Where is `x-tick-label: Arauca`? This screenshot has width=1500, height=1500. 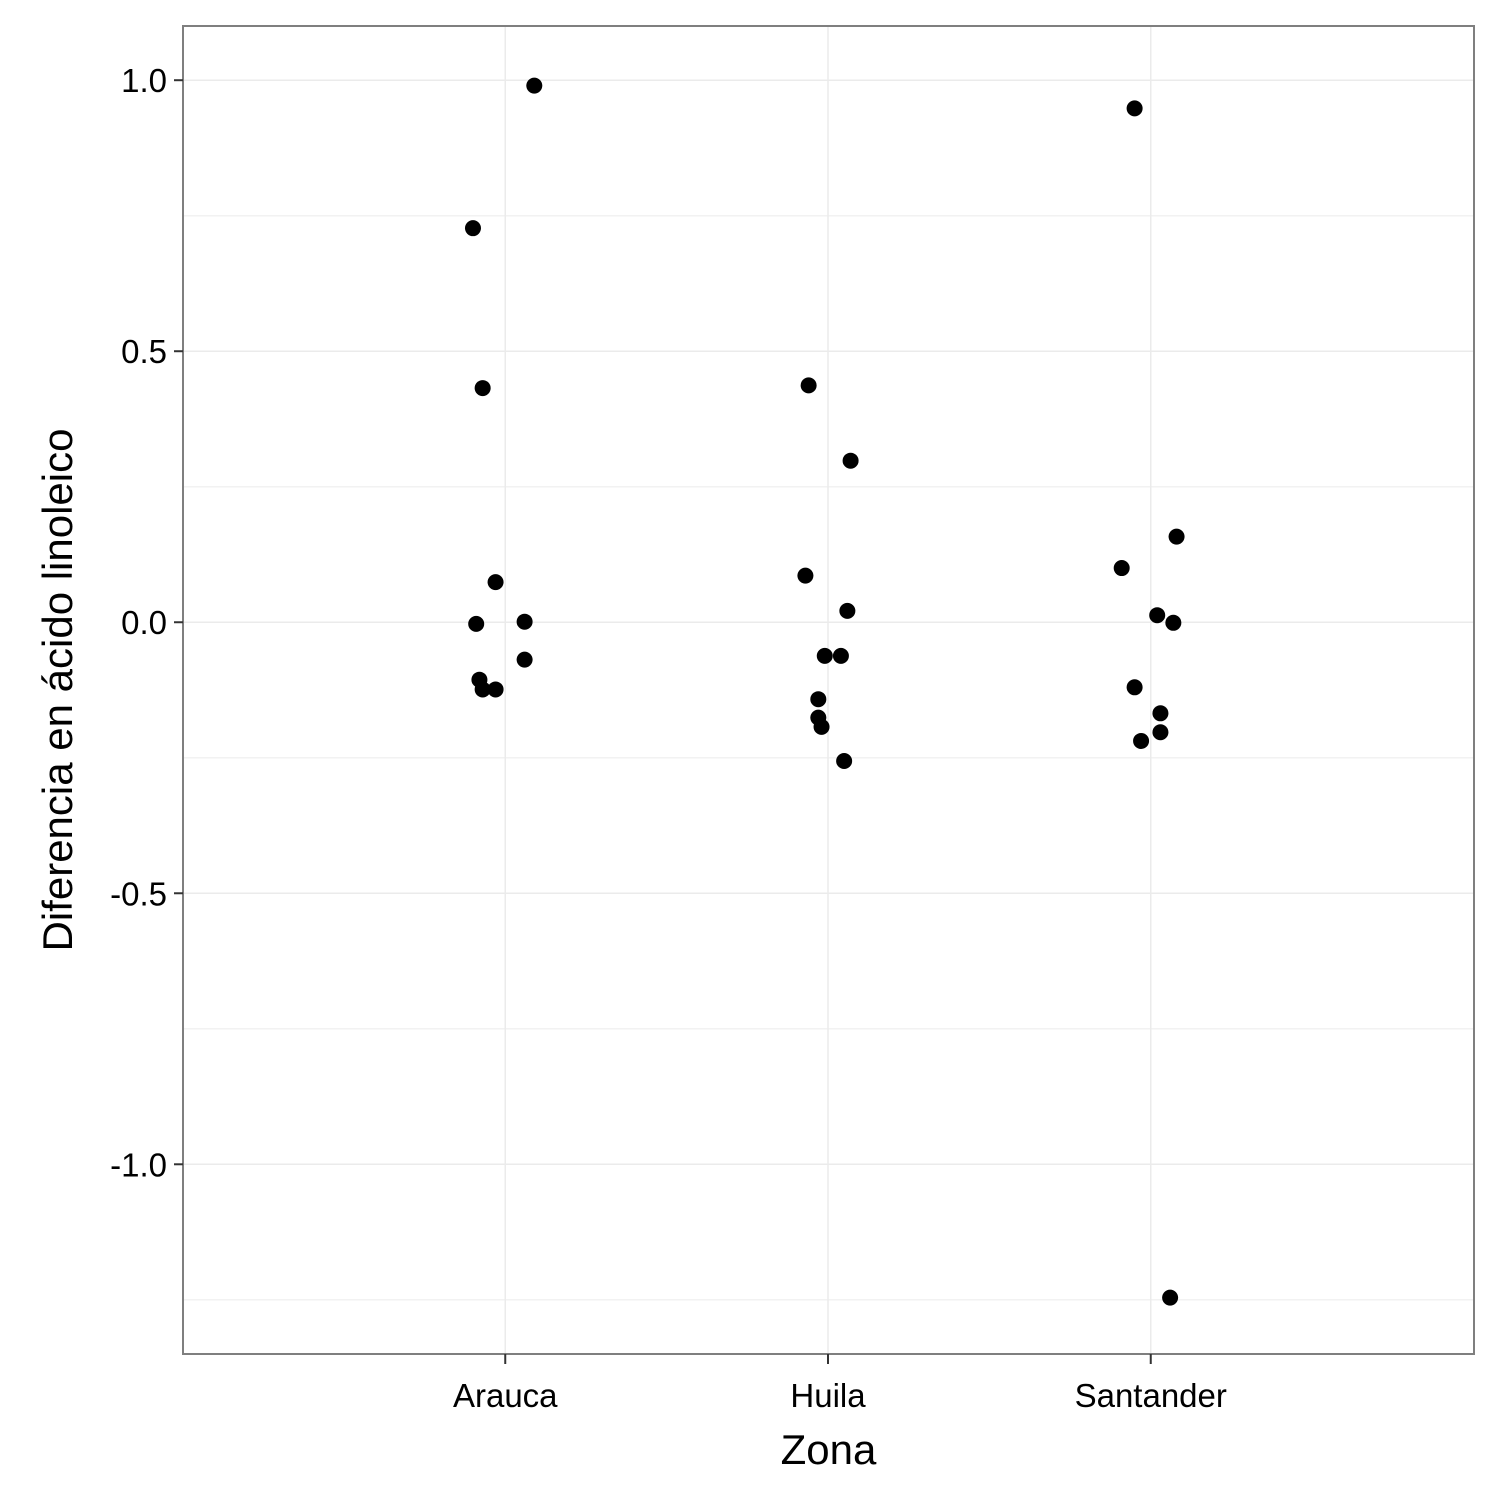
x-tick-label: Arauca is located at coordinates (505, 1395).